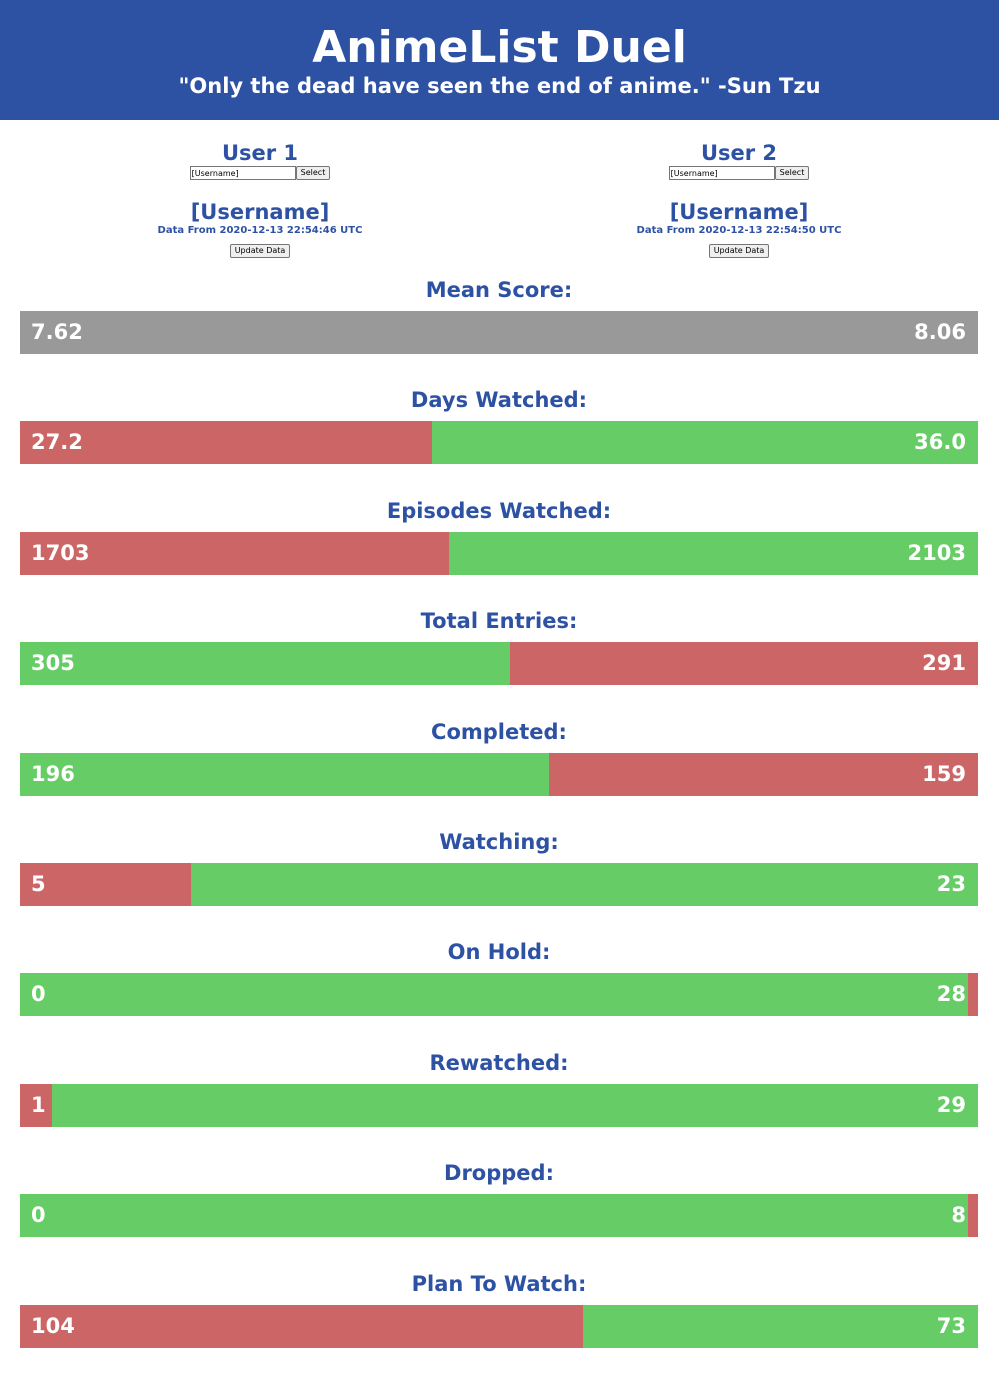 The width and height of the screenshot is (999, 1383). Describe the element at coordinates (499, 47) in the screenshot. I see `page-title: AnimeList Duel` at that location.